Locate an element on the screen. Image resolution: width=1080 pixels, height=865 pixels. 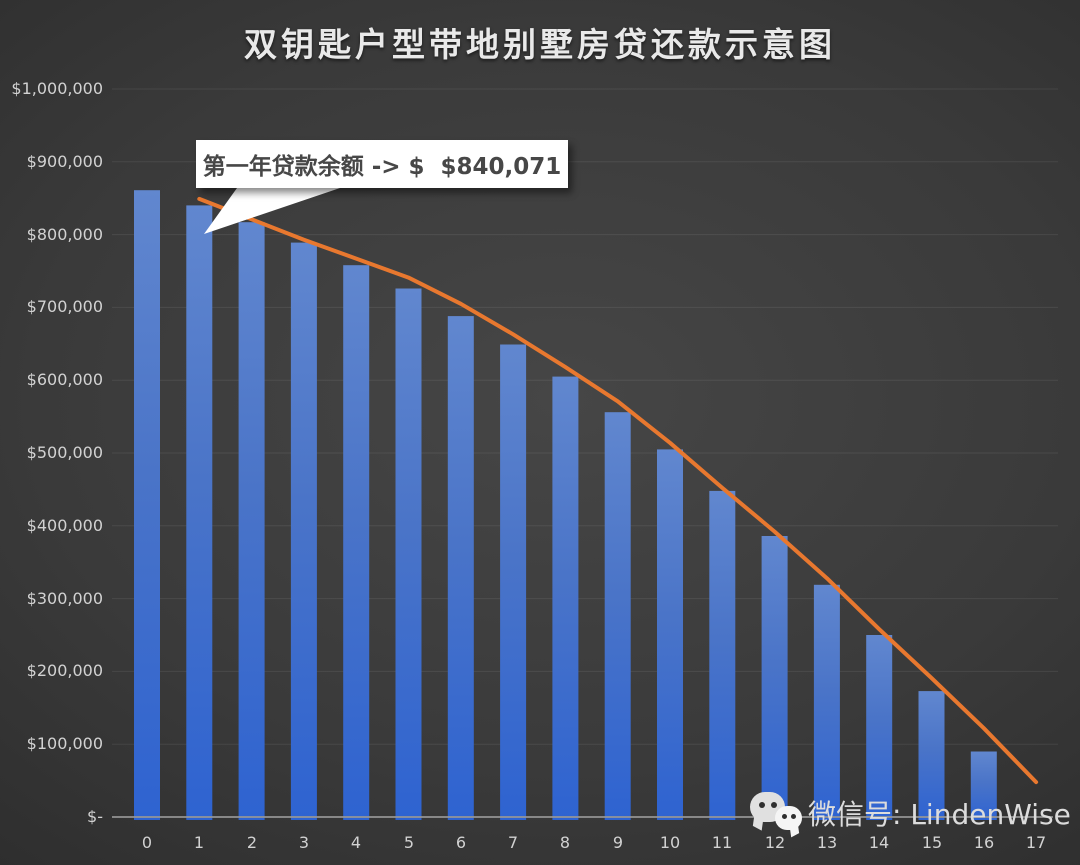
wechat-icon is located at coordinates (776, 813).